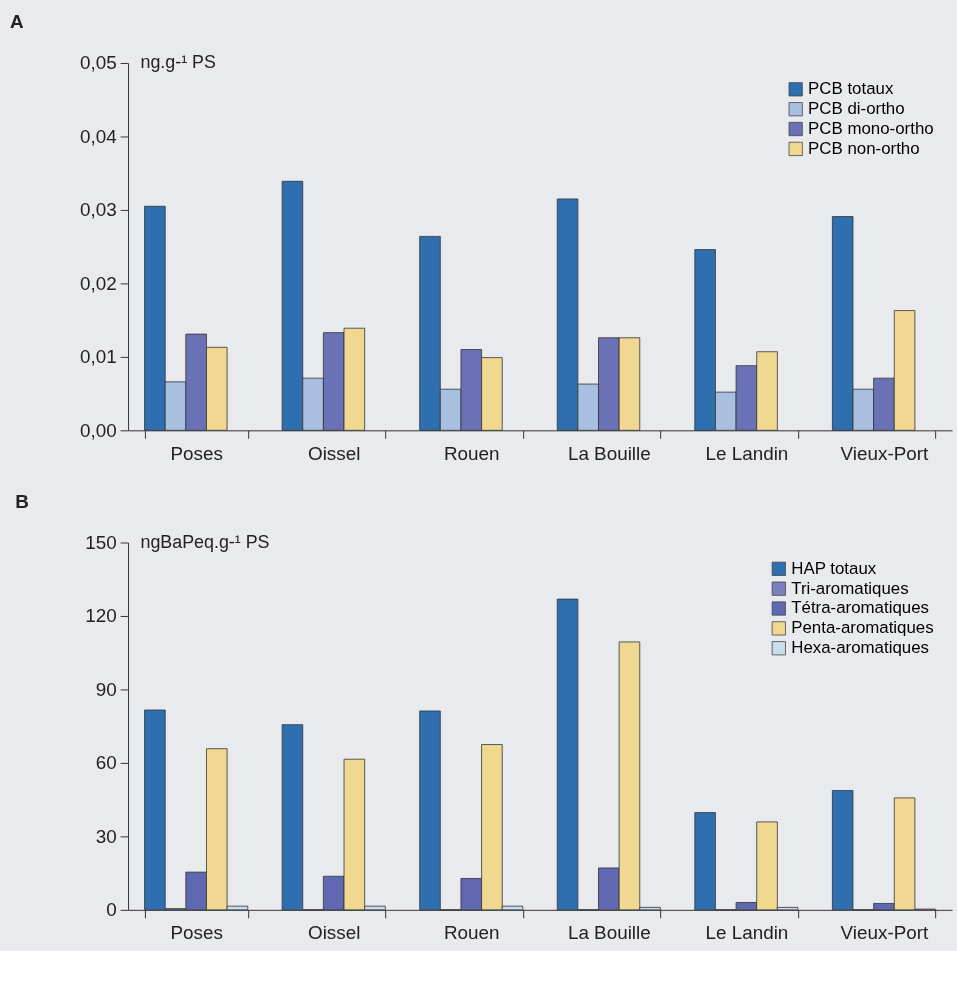 The image size is (957, 1004). Describe the element at coordinates (106, 763) in the screenshot. I see `y-tick-label: 60` at that location.